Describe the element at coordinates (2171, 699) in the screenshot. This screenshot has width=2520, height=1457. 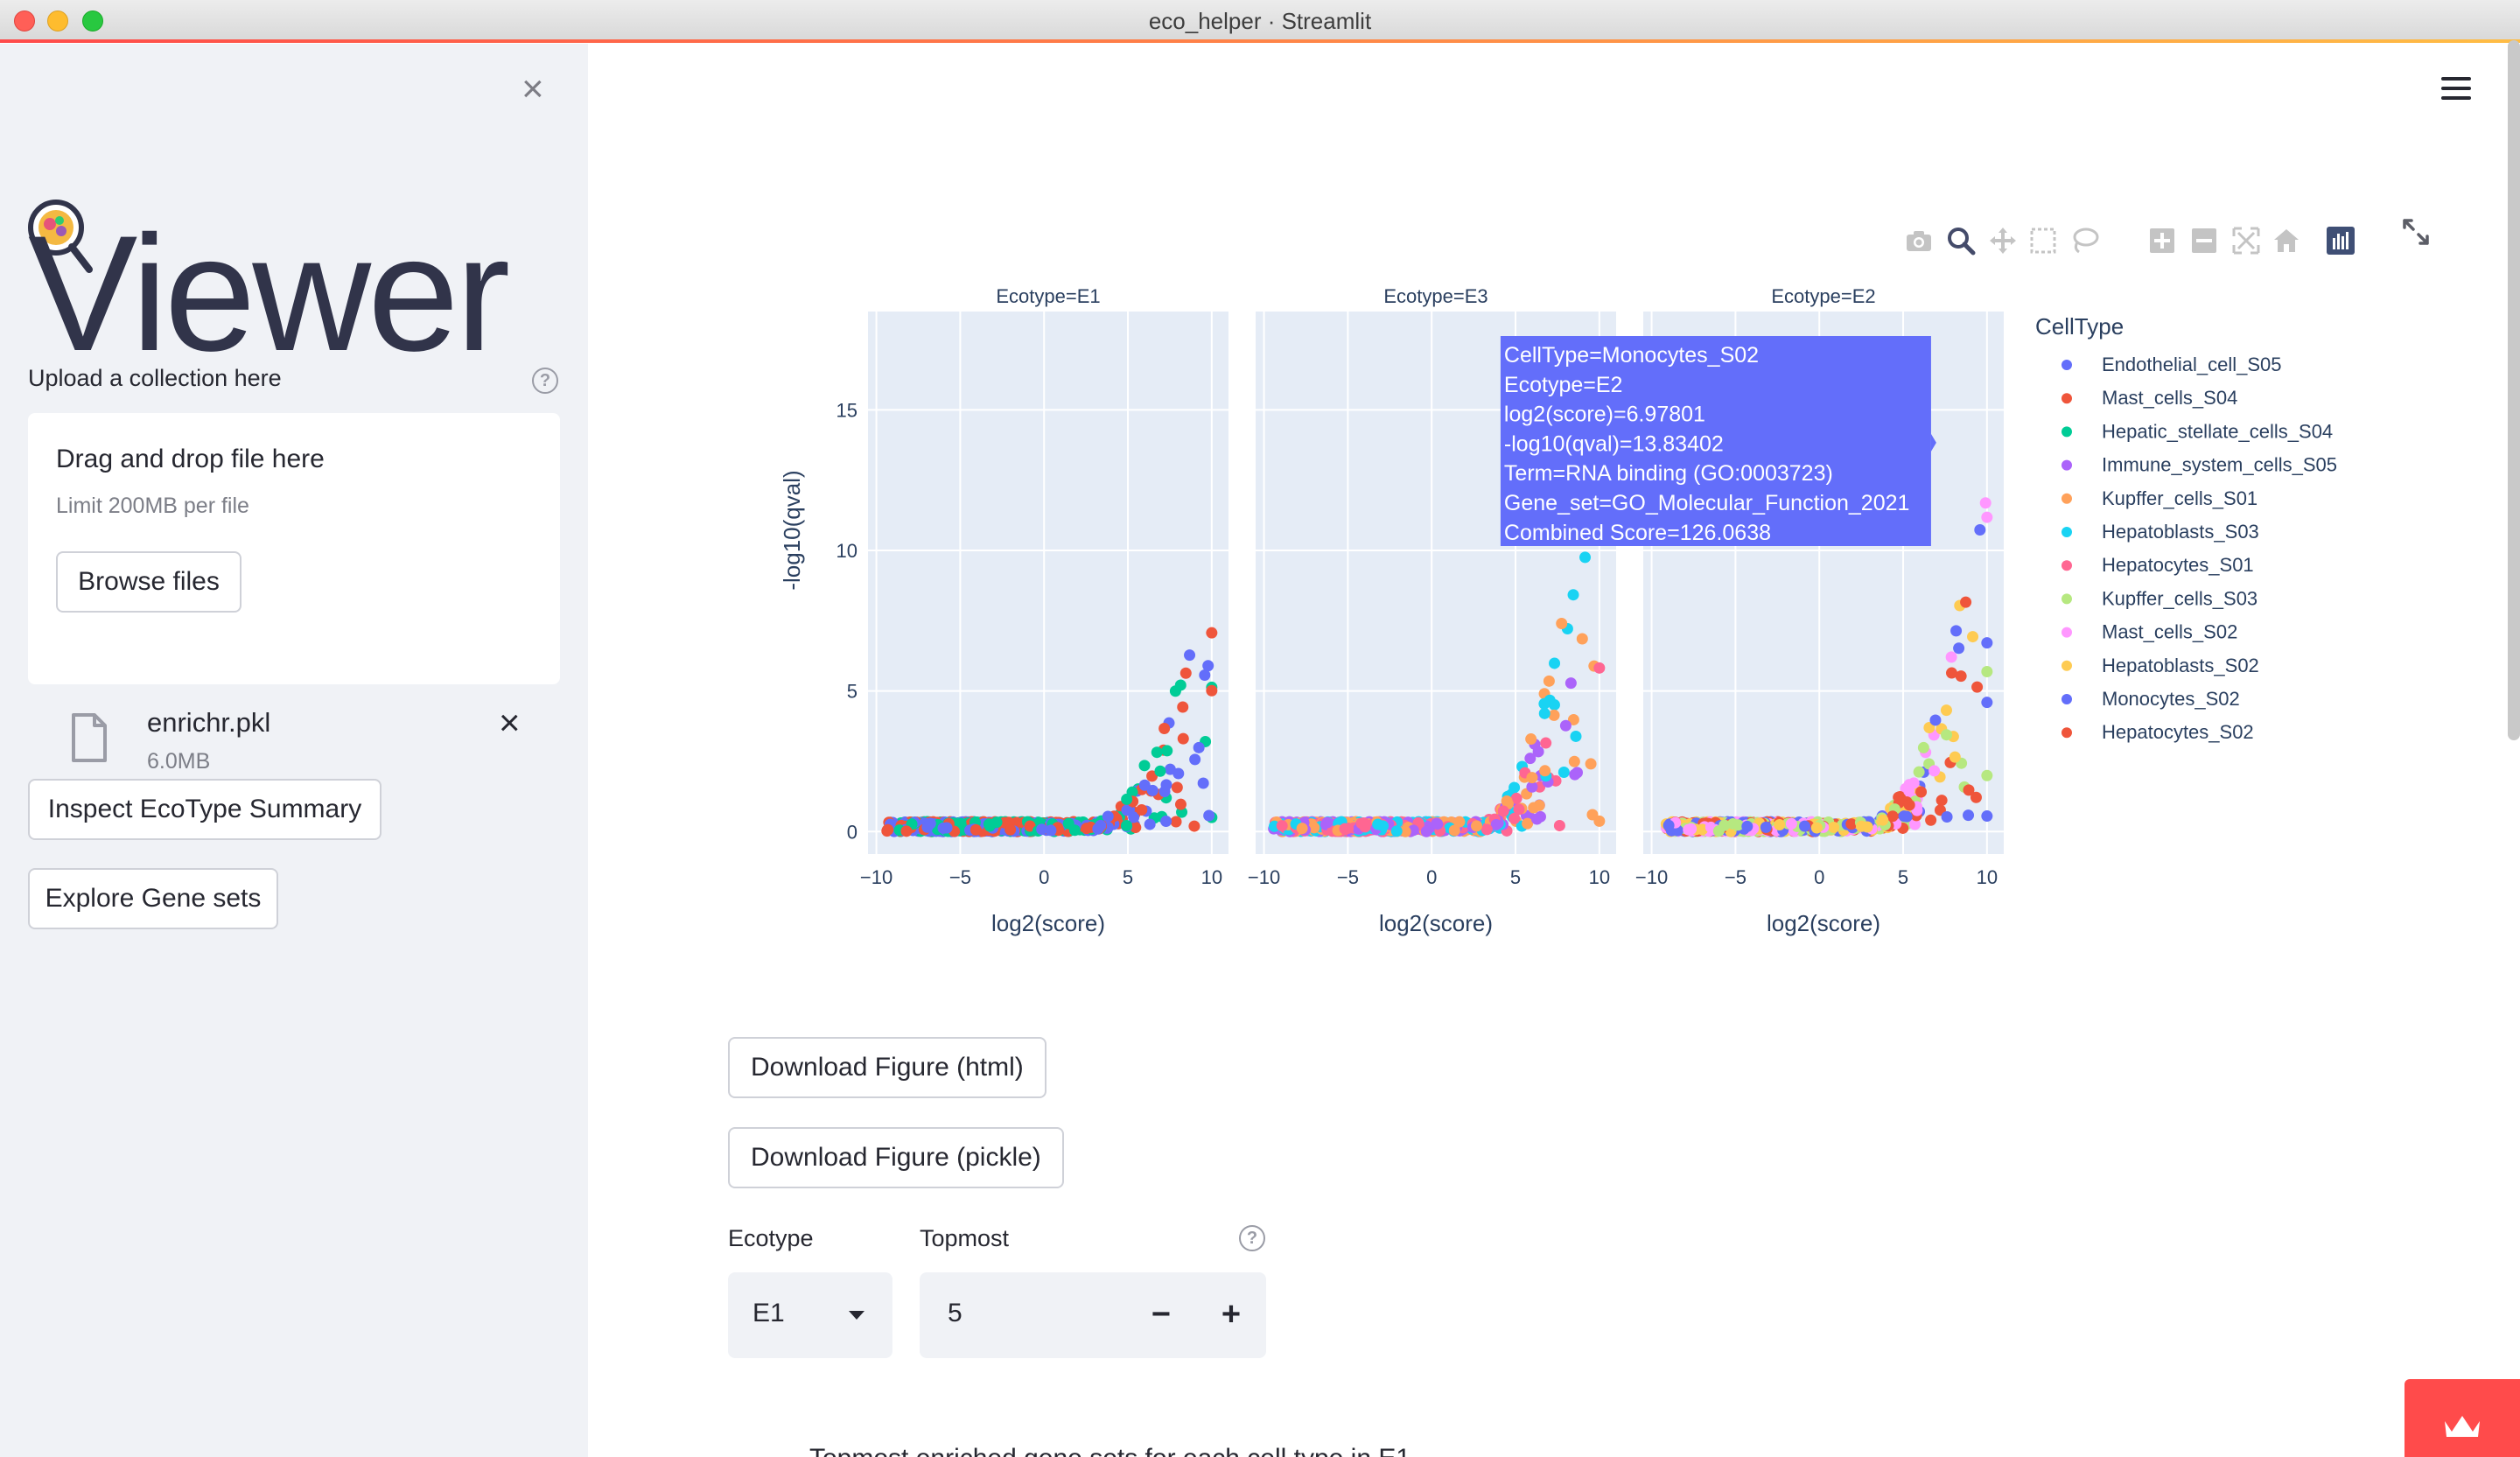
I see `legend-item: Monocytes_S02` at that location.